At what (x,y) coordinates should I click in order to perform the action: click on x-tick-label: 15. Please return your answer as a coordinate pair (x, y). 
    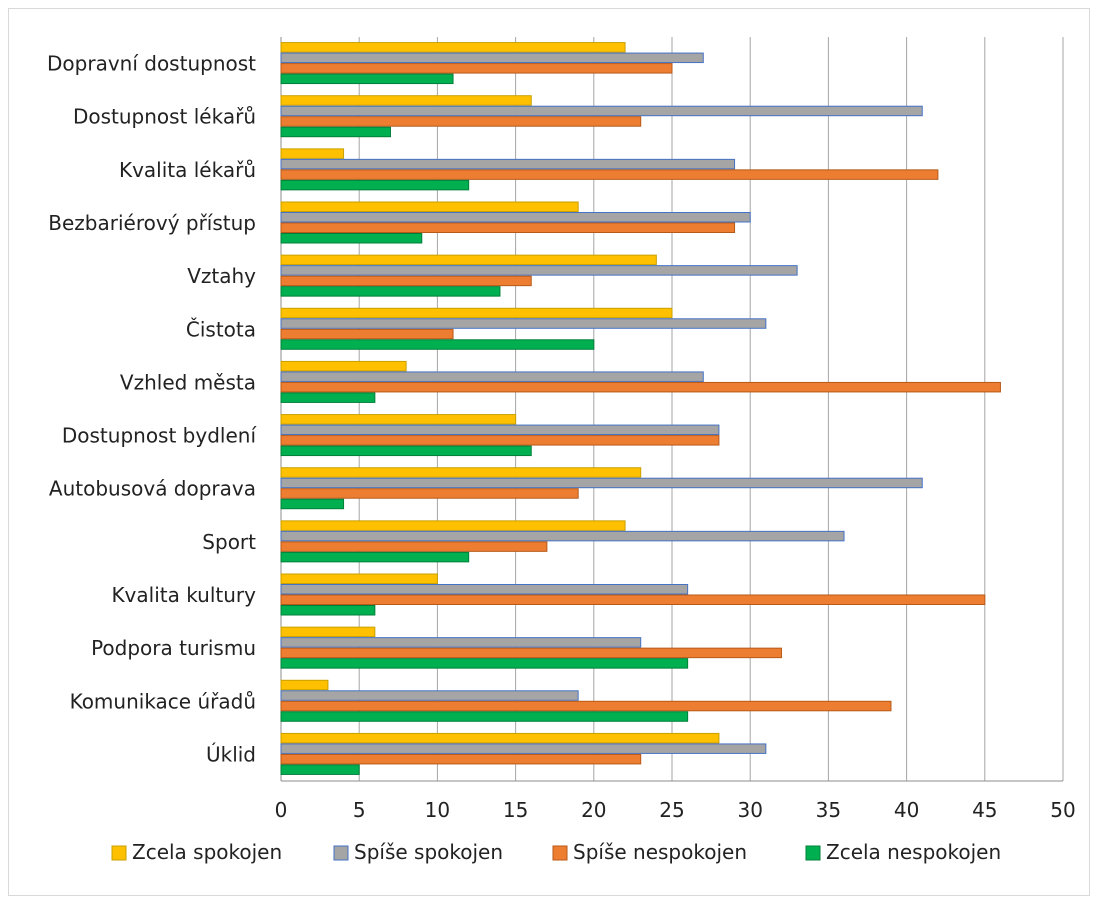
    Looking at the image, I should click on (515, 810).